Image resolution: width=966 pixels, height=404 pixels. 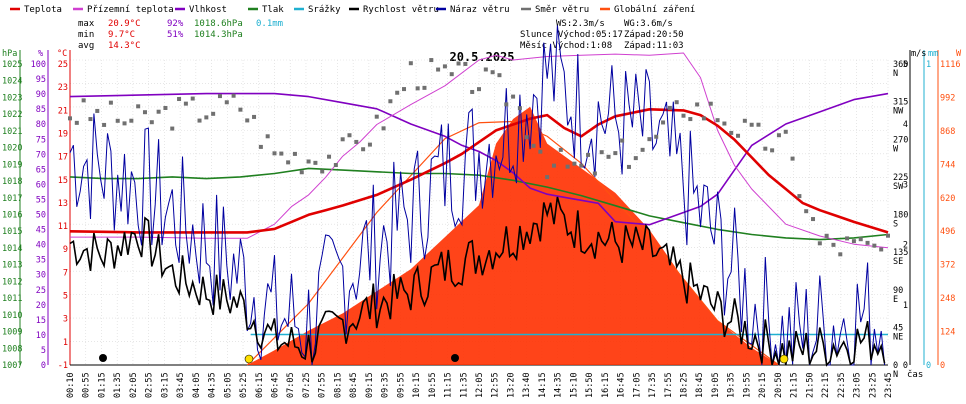 What do you see at coordinates (947, 98) in the screenshot?
I see `radiation-tick: 992` at bounding box center [947, 98].